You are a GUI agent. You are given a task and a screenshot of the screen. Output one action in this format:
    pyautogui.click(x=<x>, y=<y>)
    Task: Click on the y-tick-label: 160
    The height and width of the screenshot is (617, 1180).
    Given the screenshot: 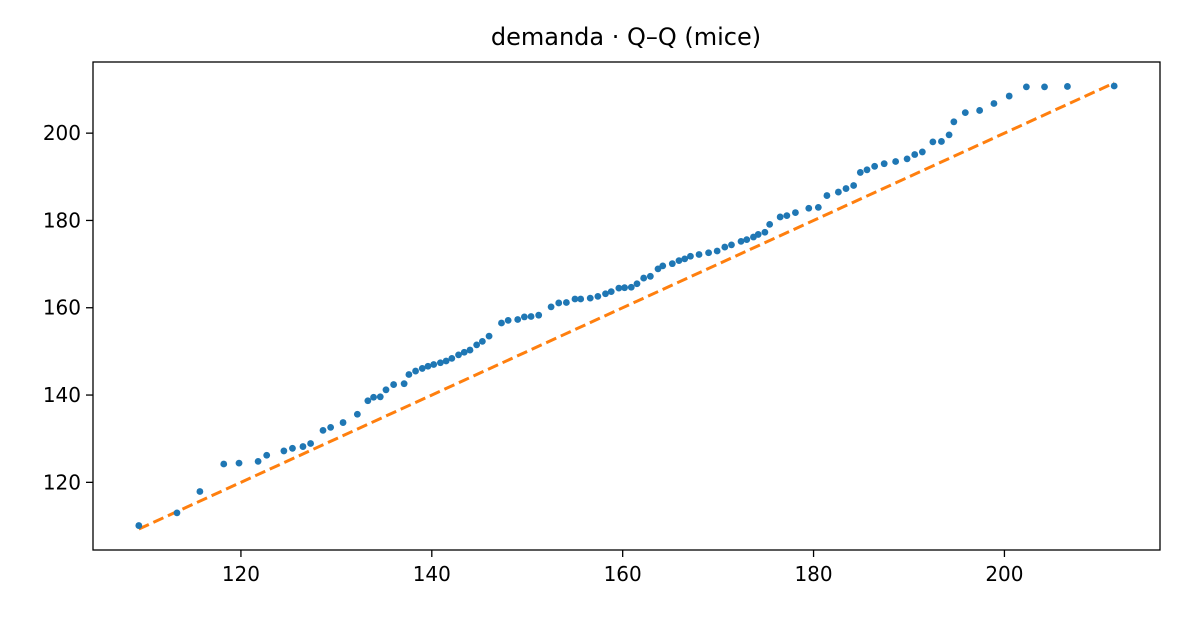 What is the action you would take?
    pyautogui.click(x=62, y=308)
    